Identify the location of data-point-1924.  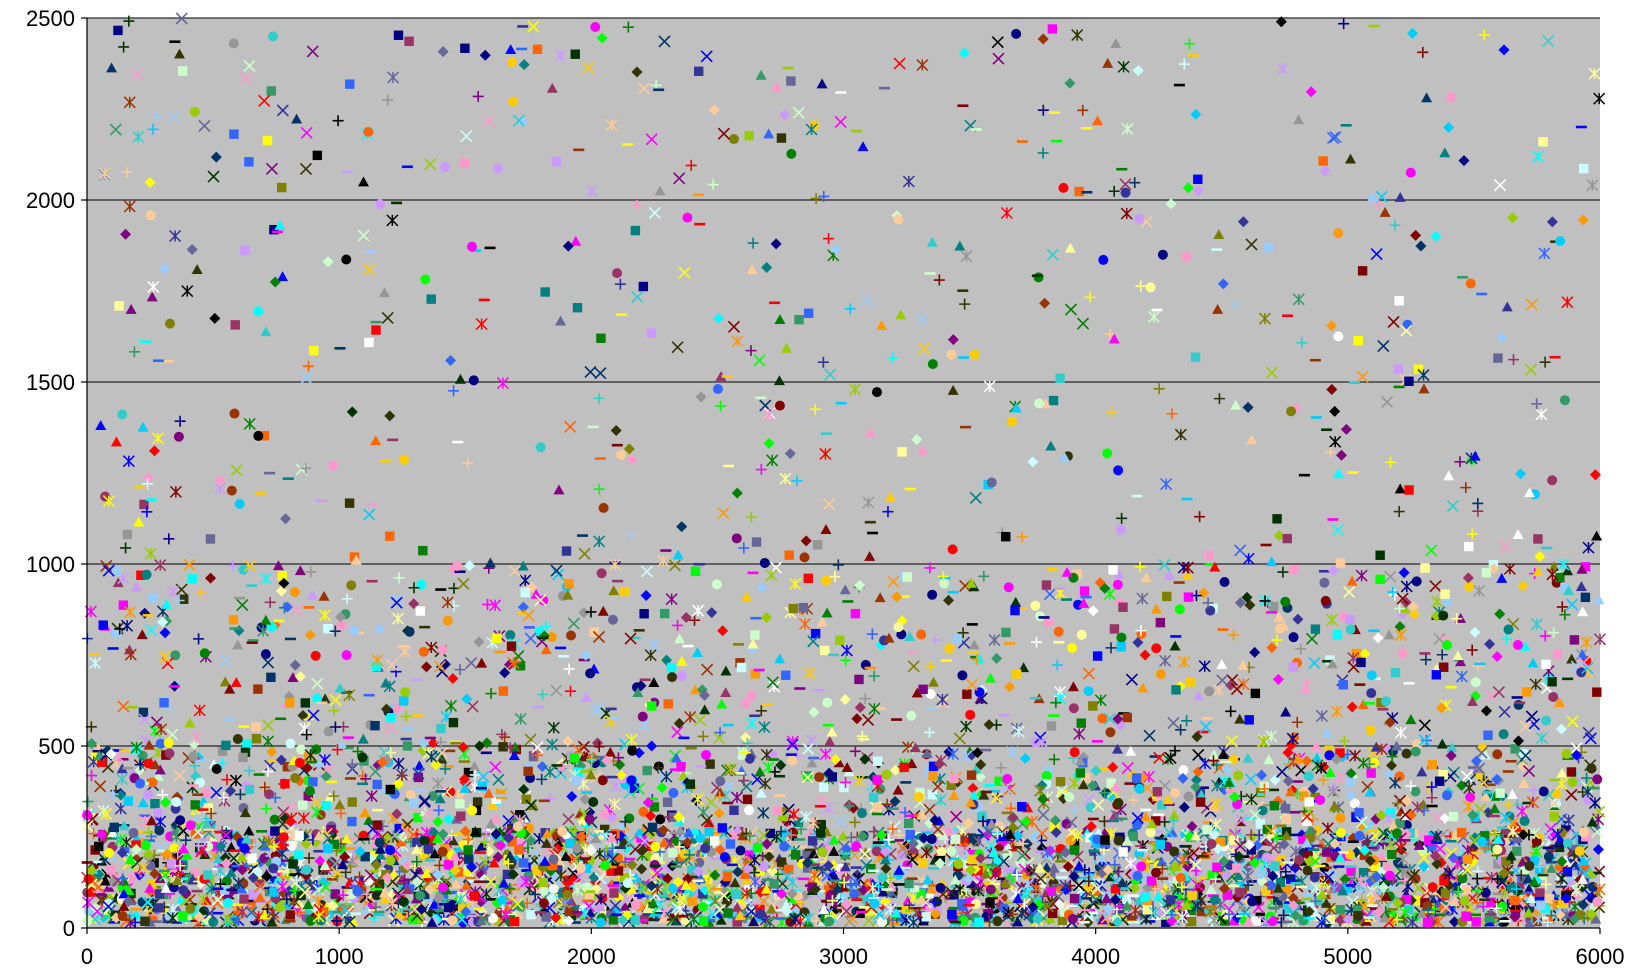
(237, 738).